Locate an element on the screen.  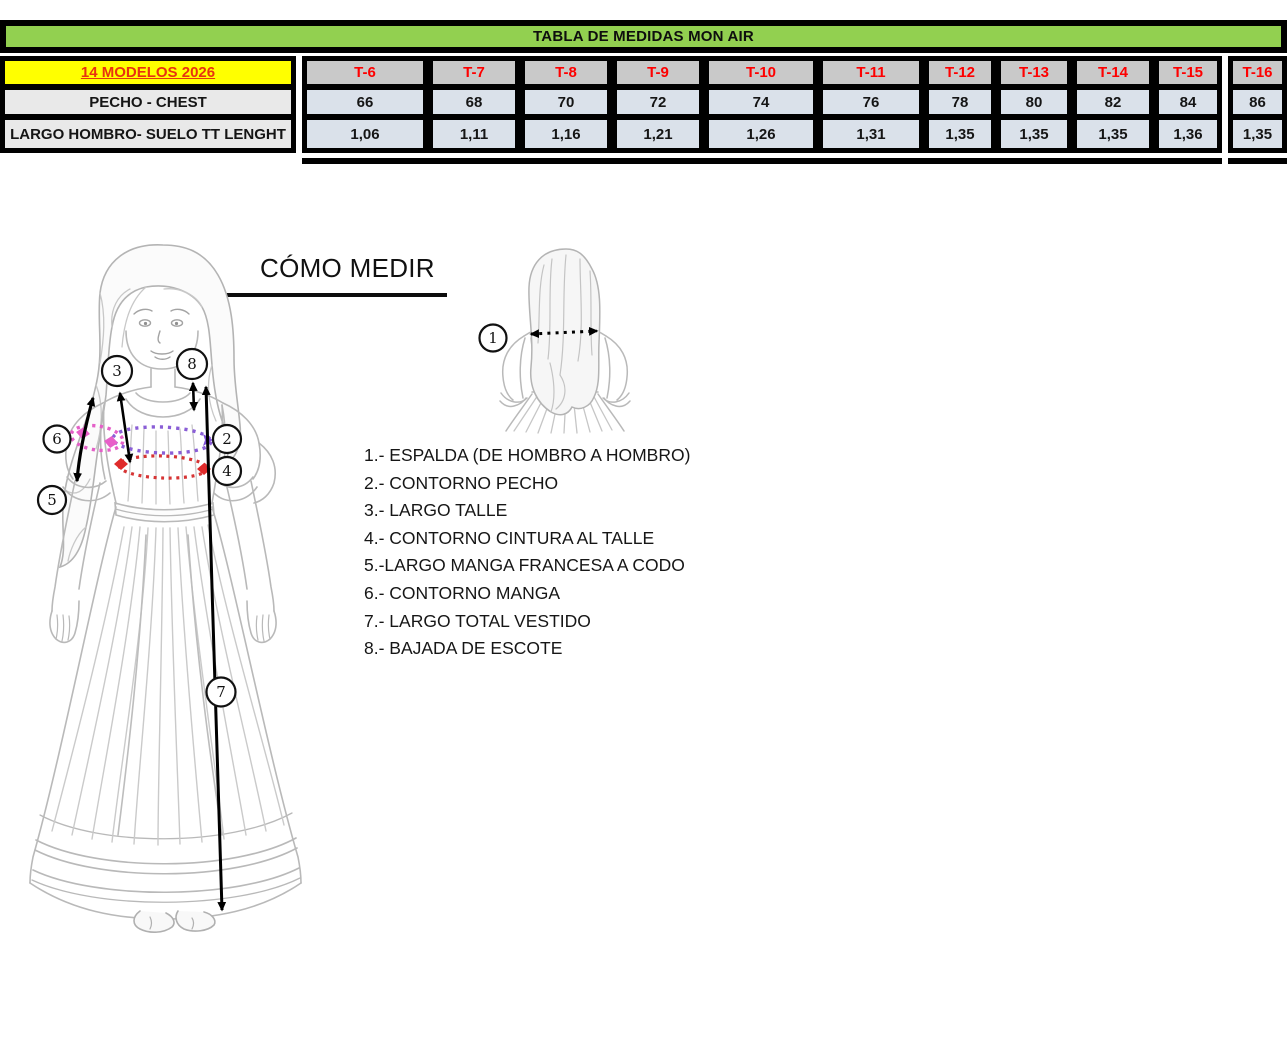
chest-value: 74 is located at coordinates (761, 102).